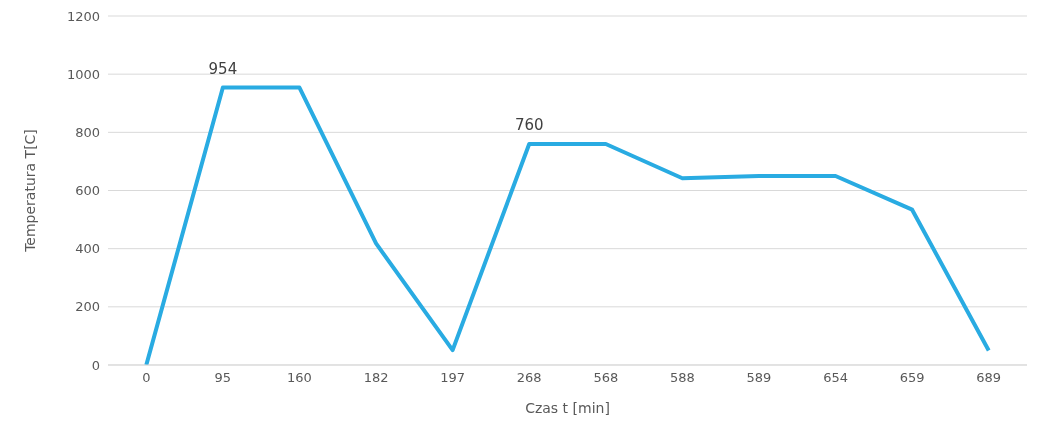 The height and width of the screenshot is (433, 1045). Describe the element at coordinates (87, 191) in the screenshot. I see `y-tick-label: 600` at that location.